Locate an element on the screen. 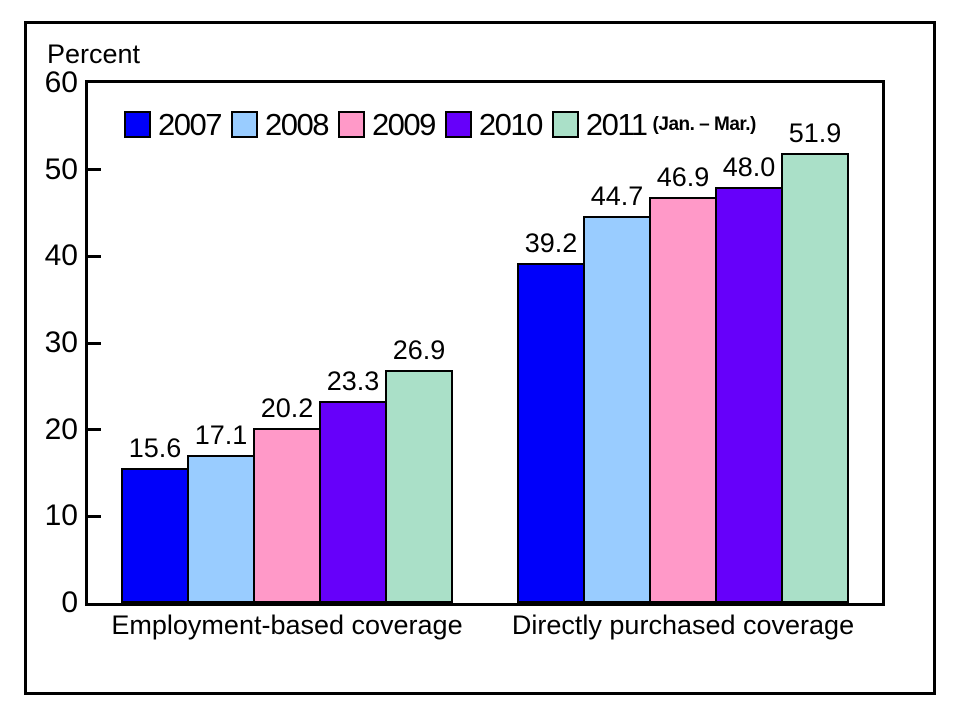 The image size is (960, 720). legend-item-2009: 2009 is located at coordinates (386, 124).